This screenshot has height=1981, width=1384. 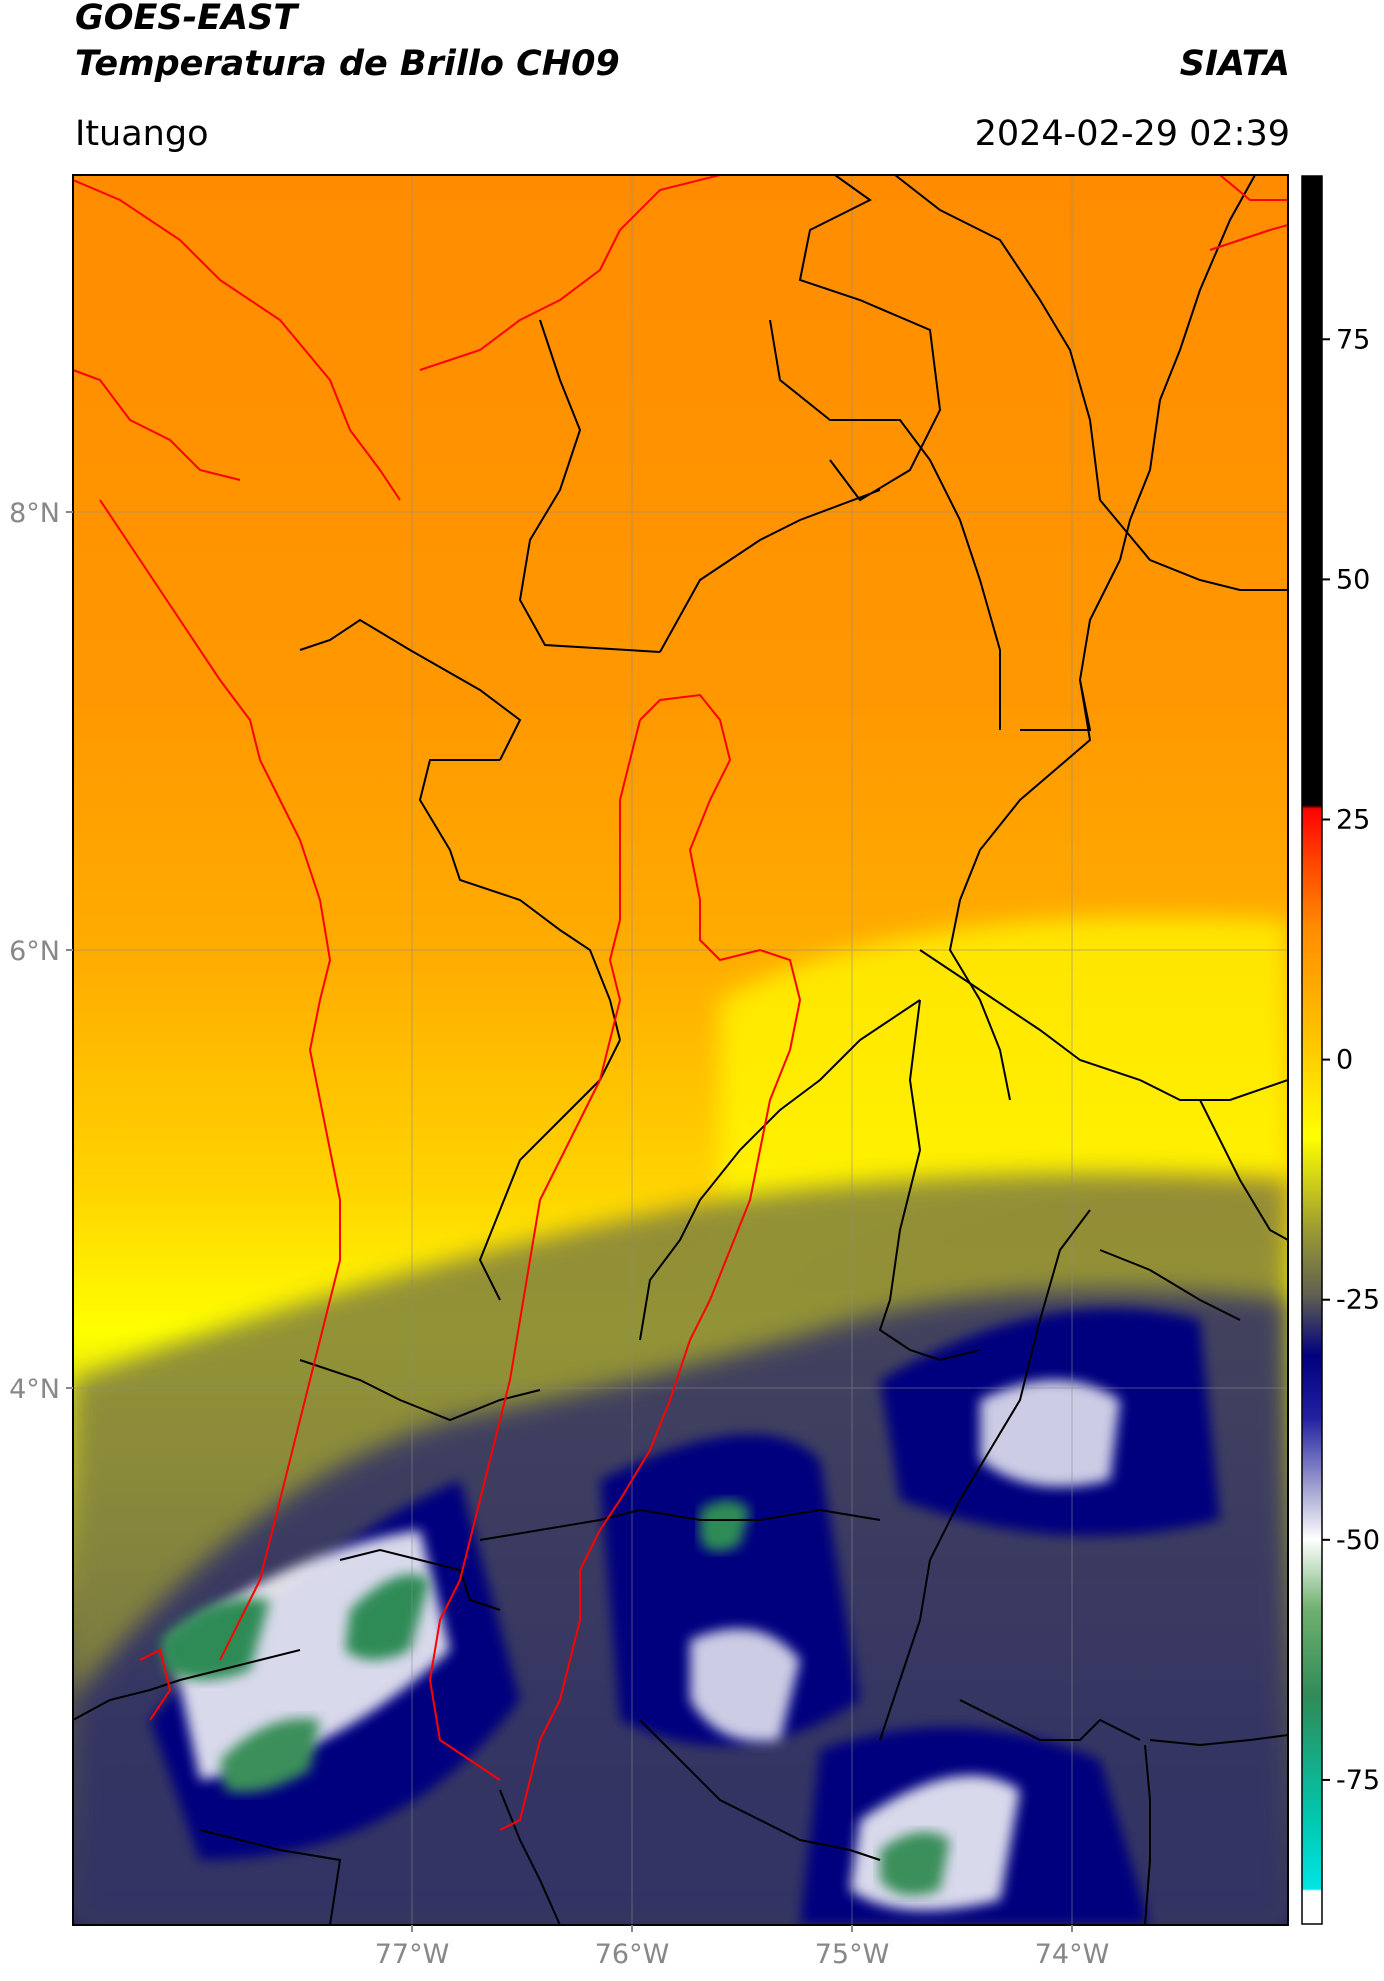 I want to click on colorbar-tick-label: -75, so click(x=1358, y=1780).